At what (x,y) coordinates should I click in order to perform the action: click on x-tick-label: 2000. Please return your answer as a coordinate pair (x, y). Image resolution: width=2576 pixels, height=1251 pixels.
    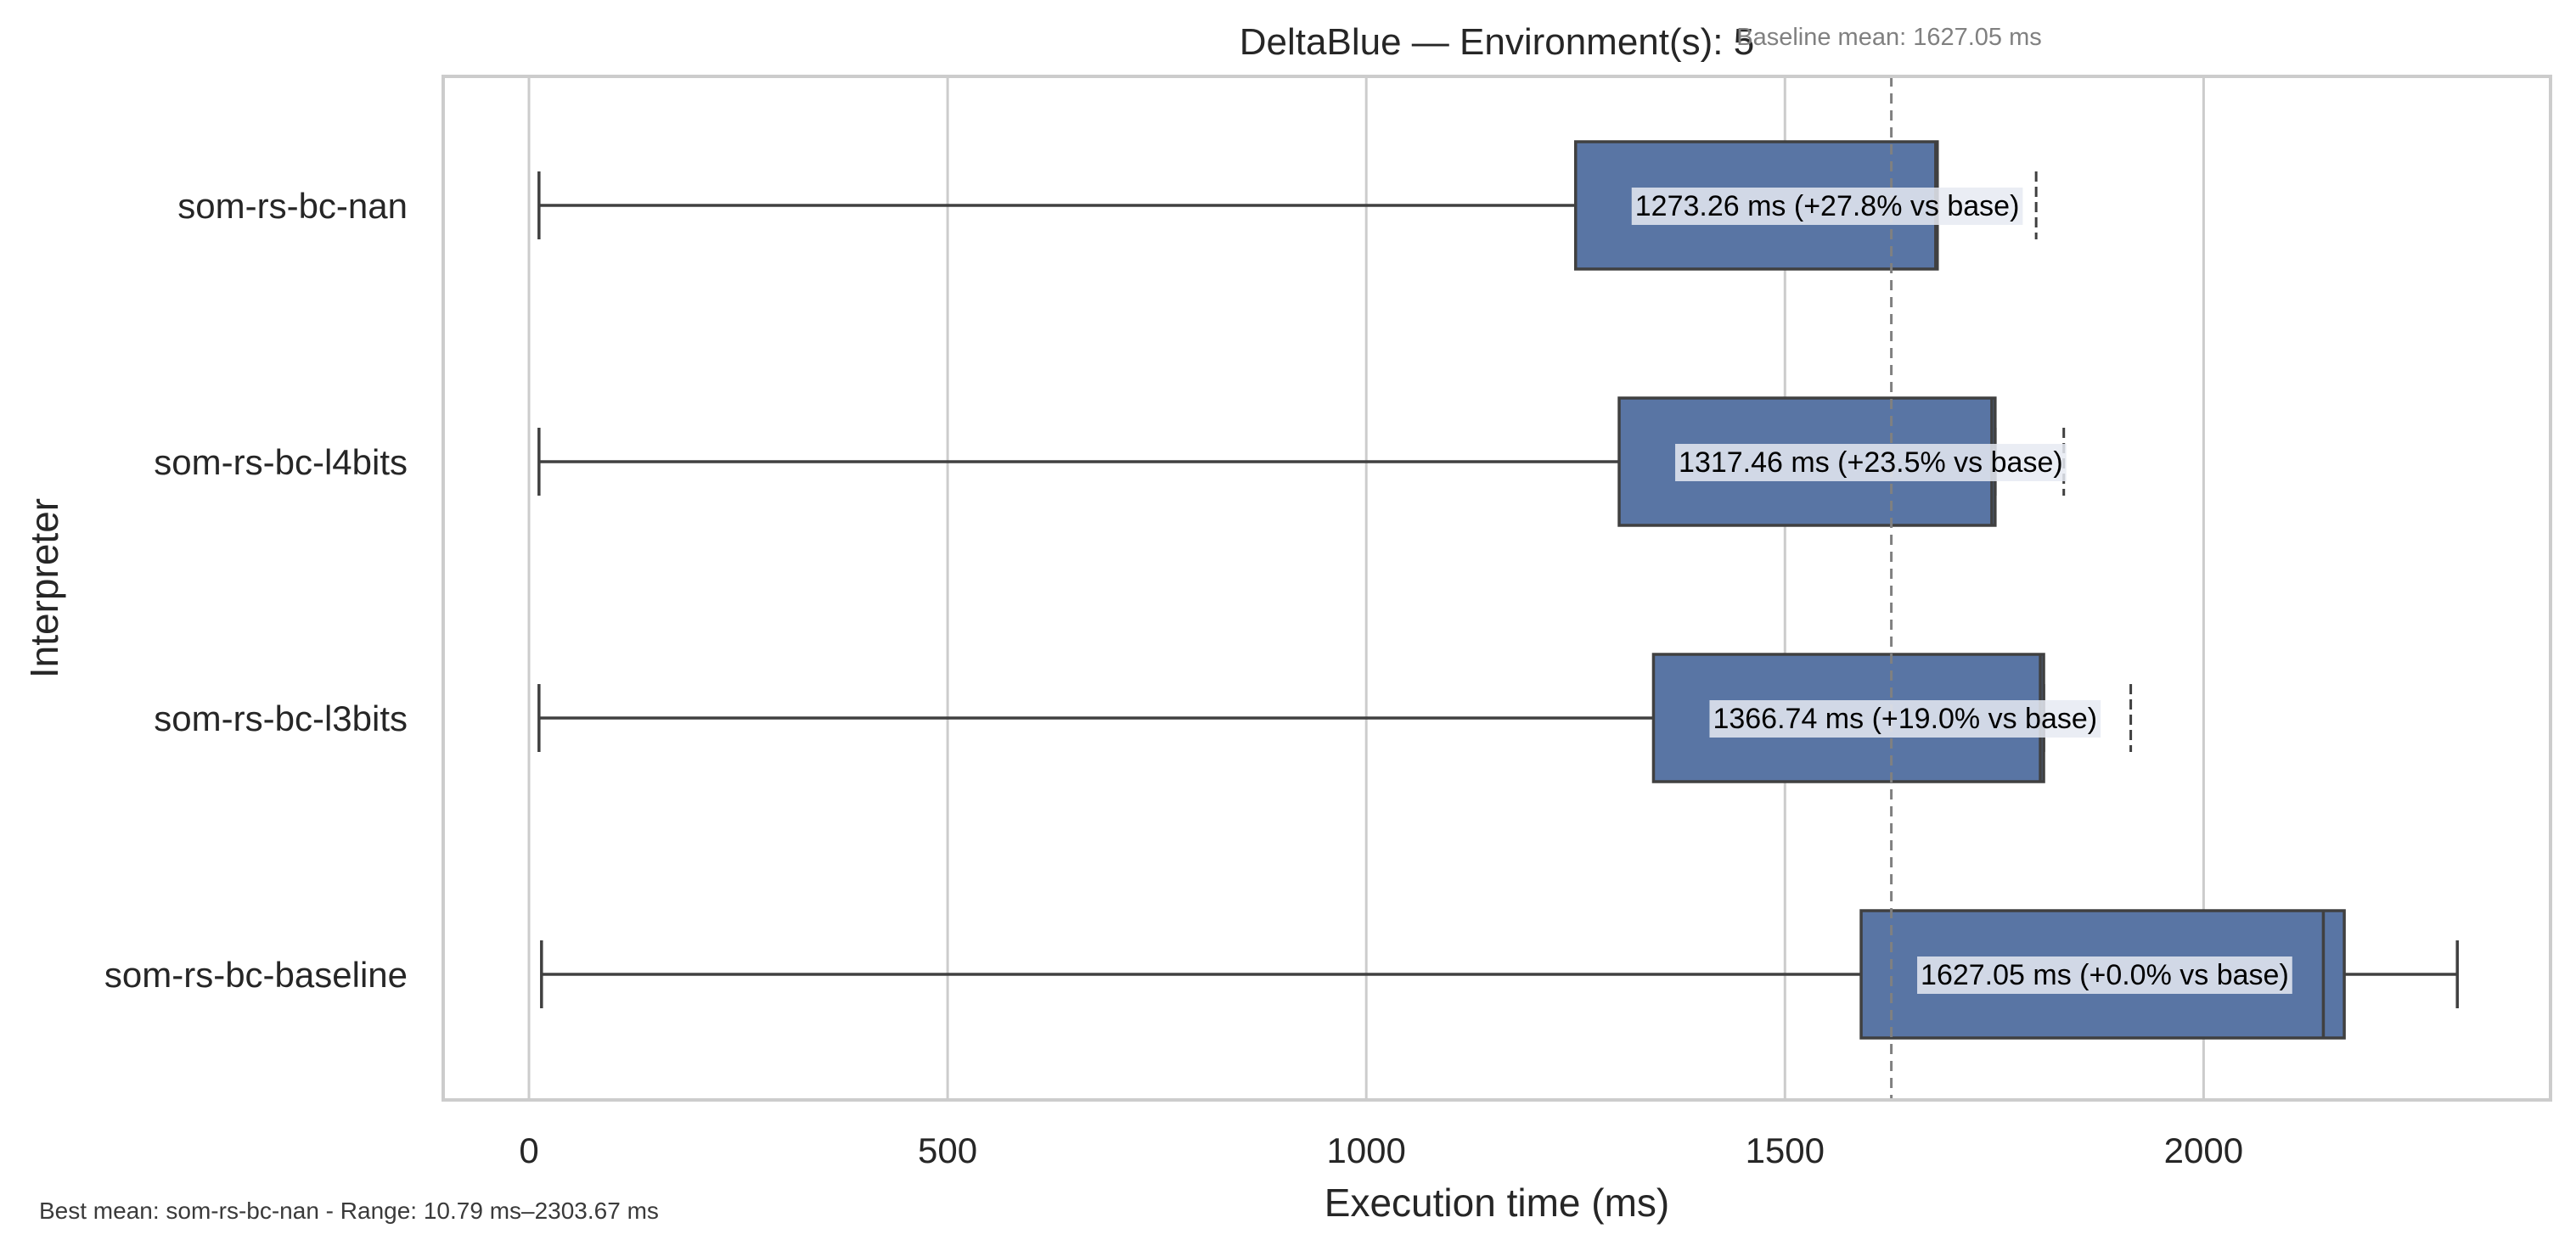
    Looking at the image, I should click on (2203, 1150).